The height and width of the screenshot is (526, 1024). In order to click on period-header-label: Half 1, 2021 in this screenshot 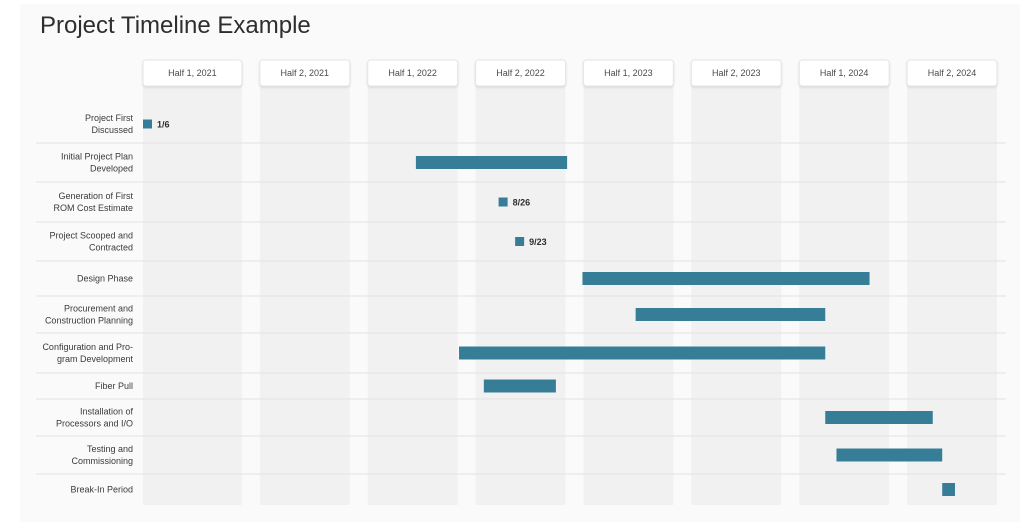, I will do `click(192, 73)`.